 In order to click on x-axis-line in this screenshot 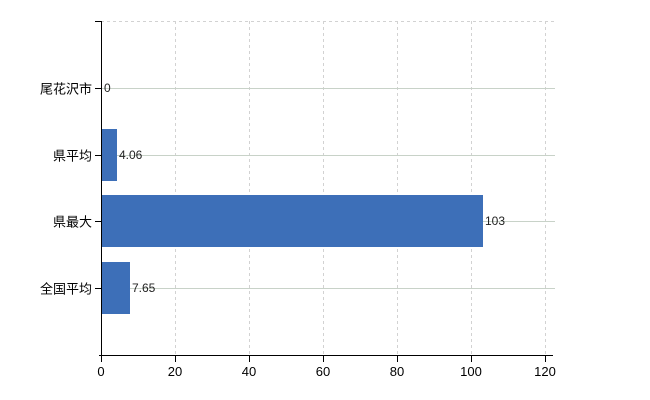, I will do `click(326, 355)`.